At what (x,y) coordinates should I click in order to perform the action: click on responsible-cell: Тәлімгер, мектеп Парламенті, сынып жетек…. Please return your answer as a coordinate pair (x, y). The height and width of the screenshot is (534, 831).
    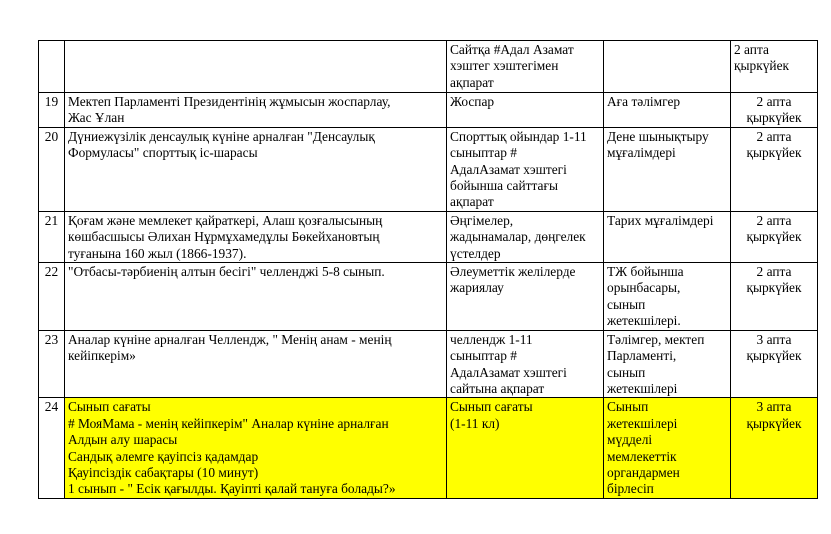
    Looking at the image, I should click on (667, 364).